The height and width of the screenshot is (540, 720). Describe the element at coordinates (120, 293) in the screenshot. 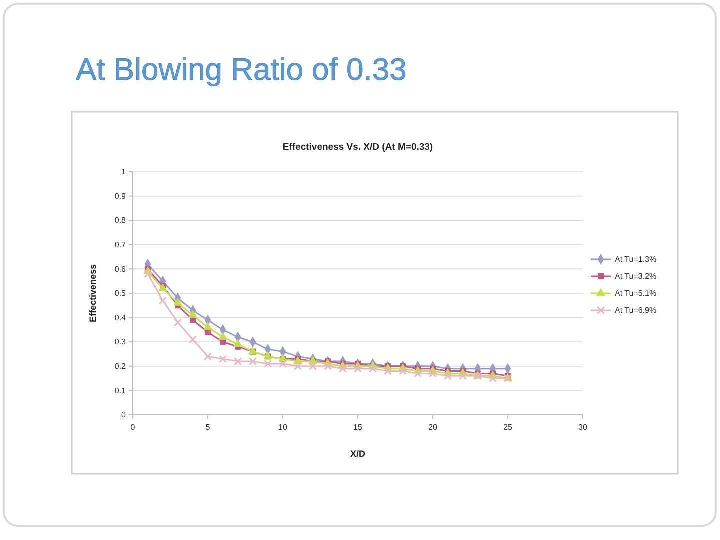

I see `y-tick-label: 0.5` at that location.